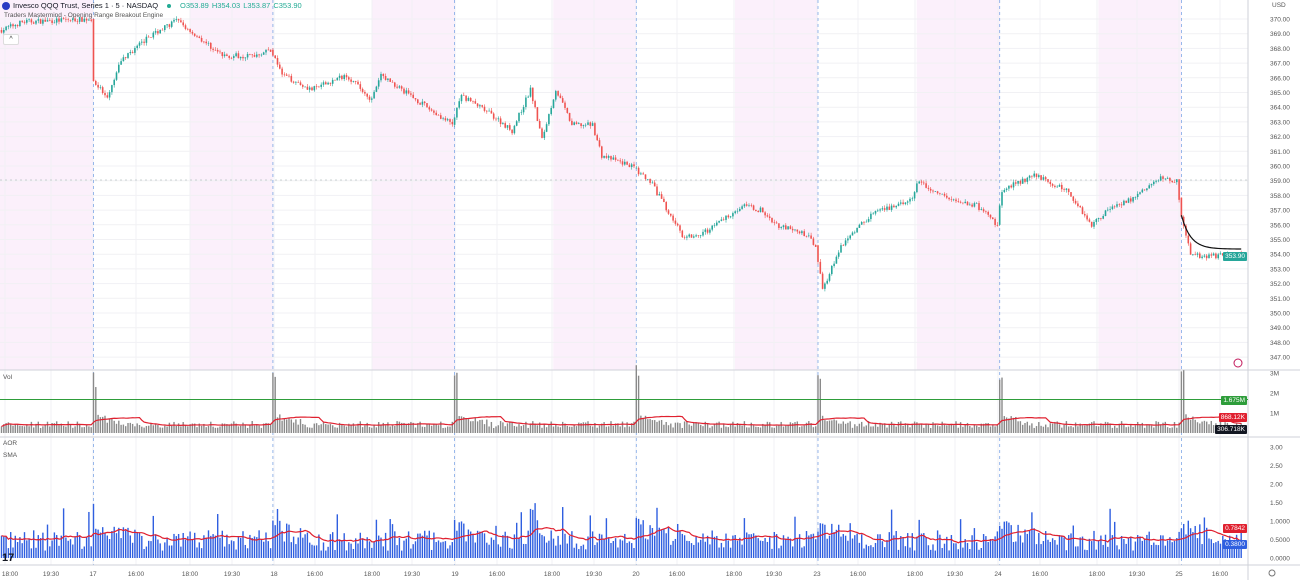  I want to click on aor-tick: 0.5000, so click(1280, 540).